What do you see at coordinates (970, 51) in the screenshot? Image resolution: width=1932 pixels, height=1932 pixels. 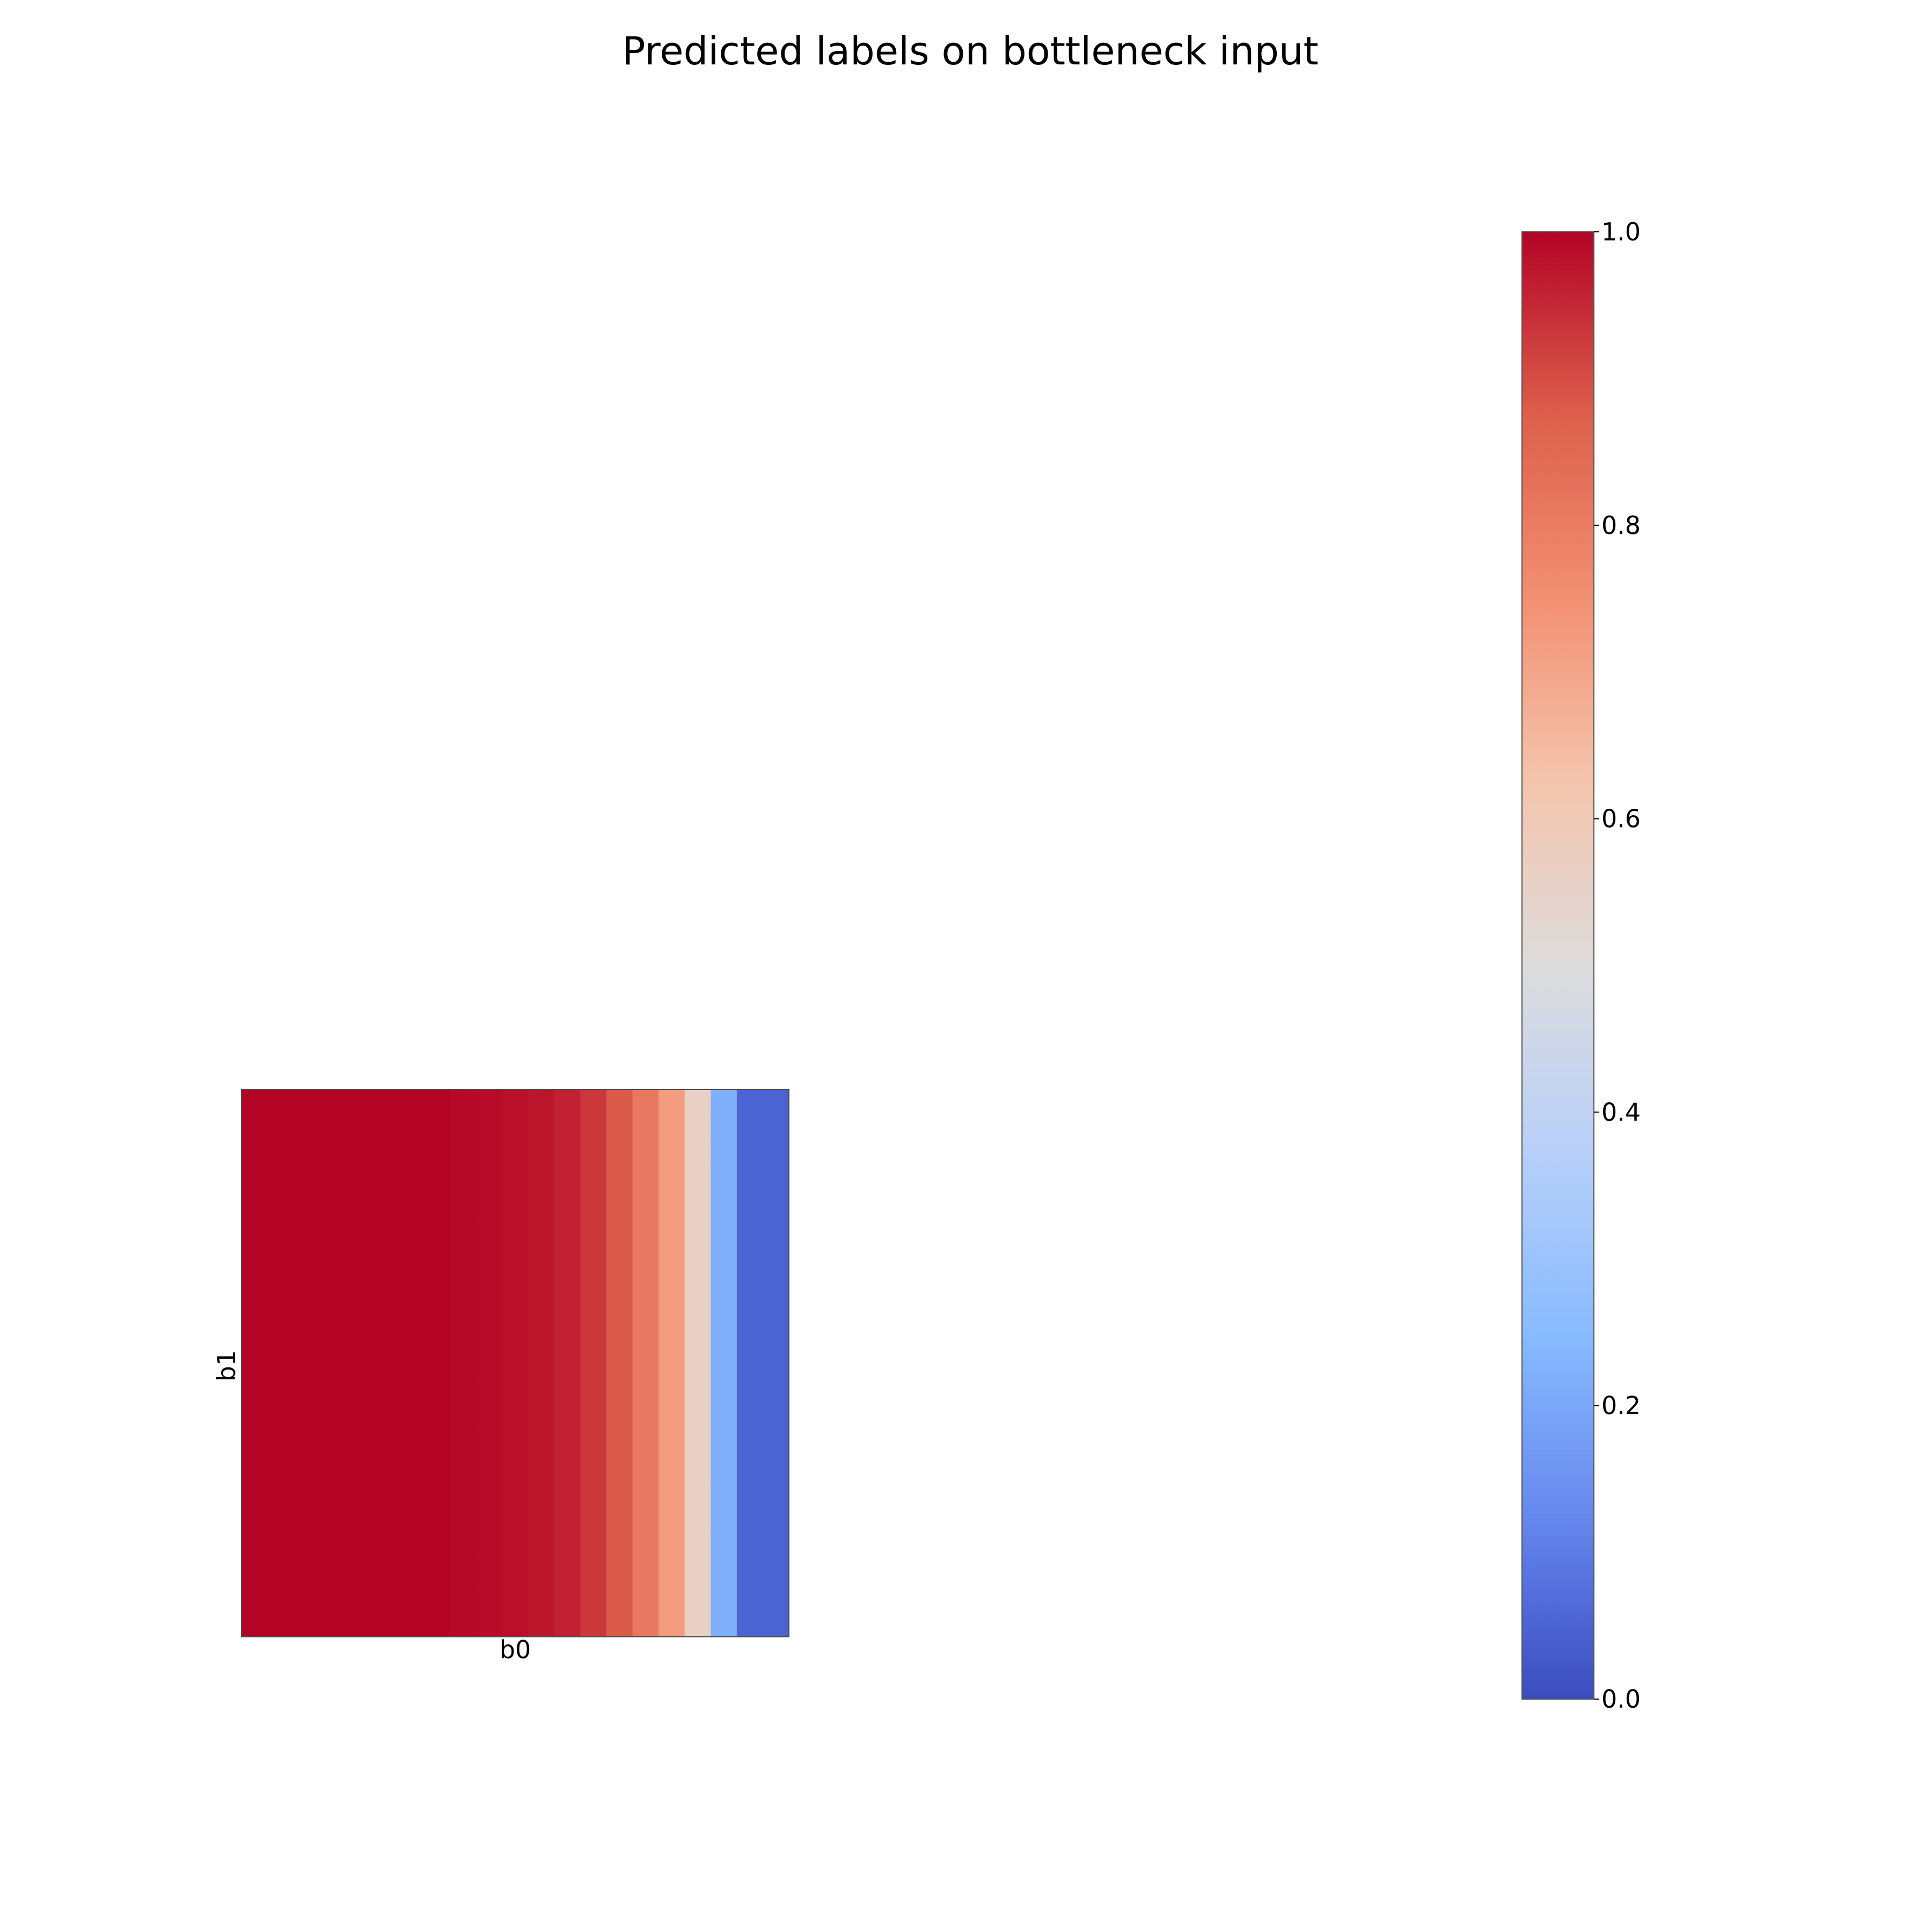 I see `chart-title: Predicted labels on bottleneck input` at bounding box center [970, 51].